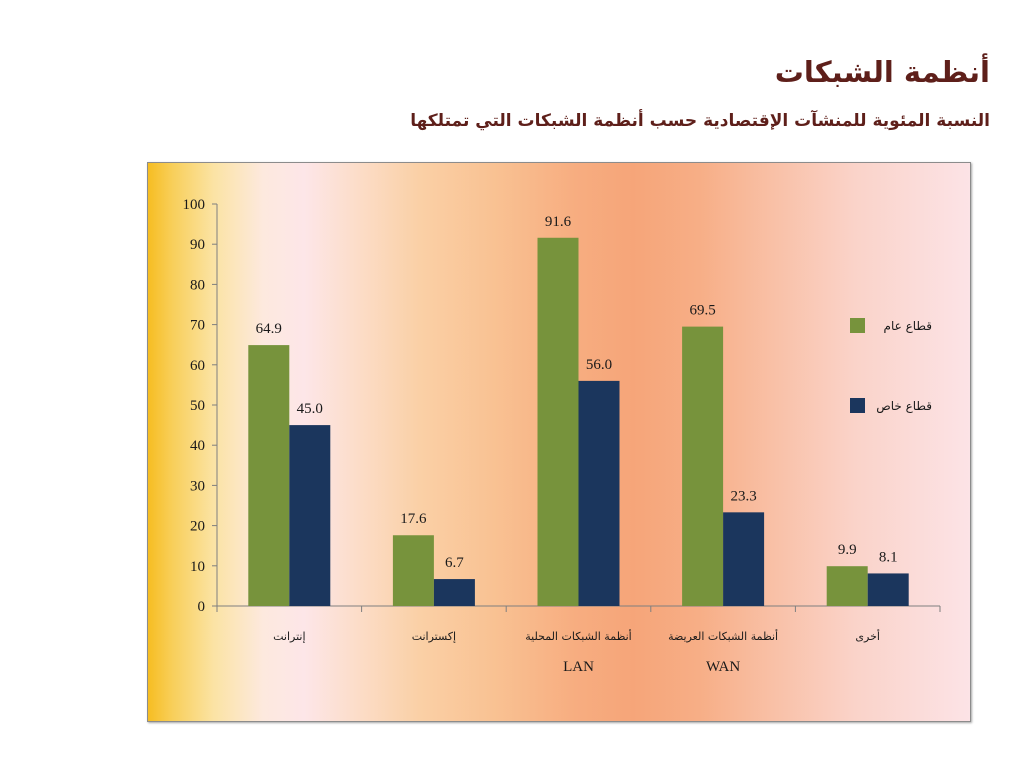 This screenshot has width=1024, height=768. I want to click on data-label-series-2-cat-4: 23.3, so click(743, 496).